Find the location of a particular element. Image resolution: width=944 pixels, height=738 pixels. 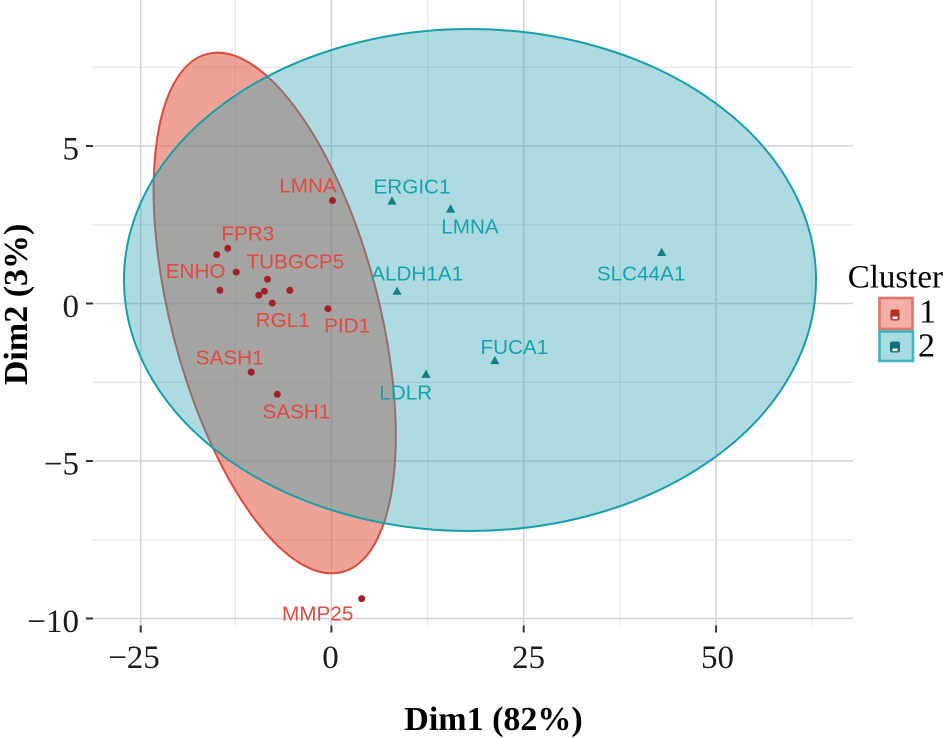

svg-text: Dim2 (3%) is located at coordinates (17, 304).